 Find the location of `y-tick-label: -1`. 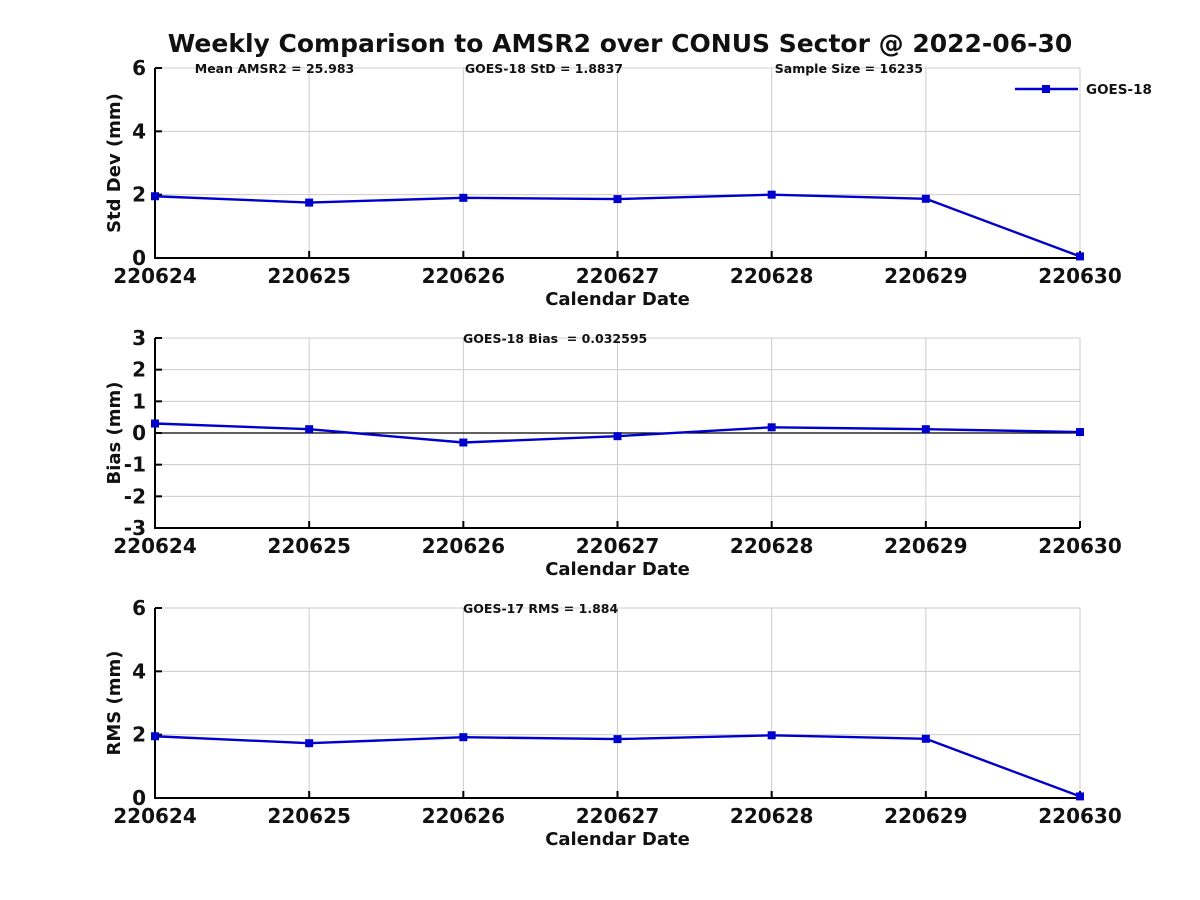

y-tick-label: -1 is located at coordinates (135, 465).